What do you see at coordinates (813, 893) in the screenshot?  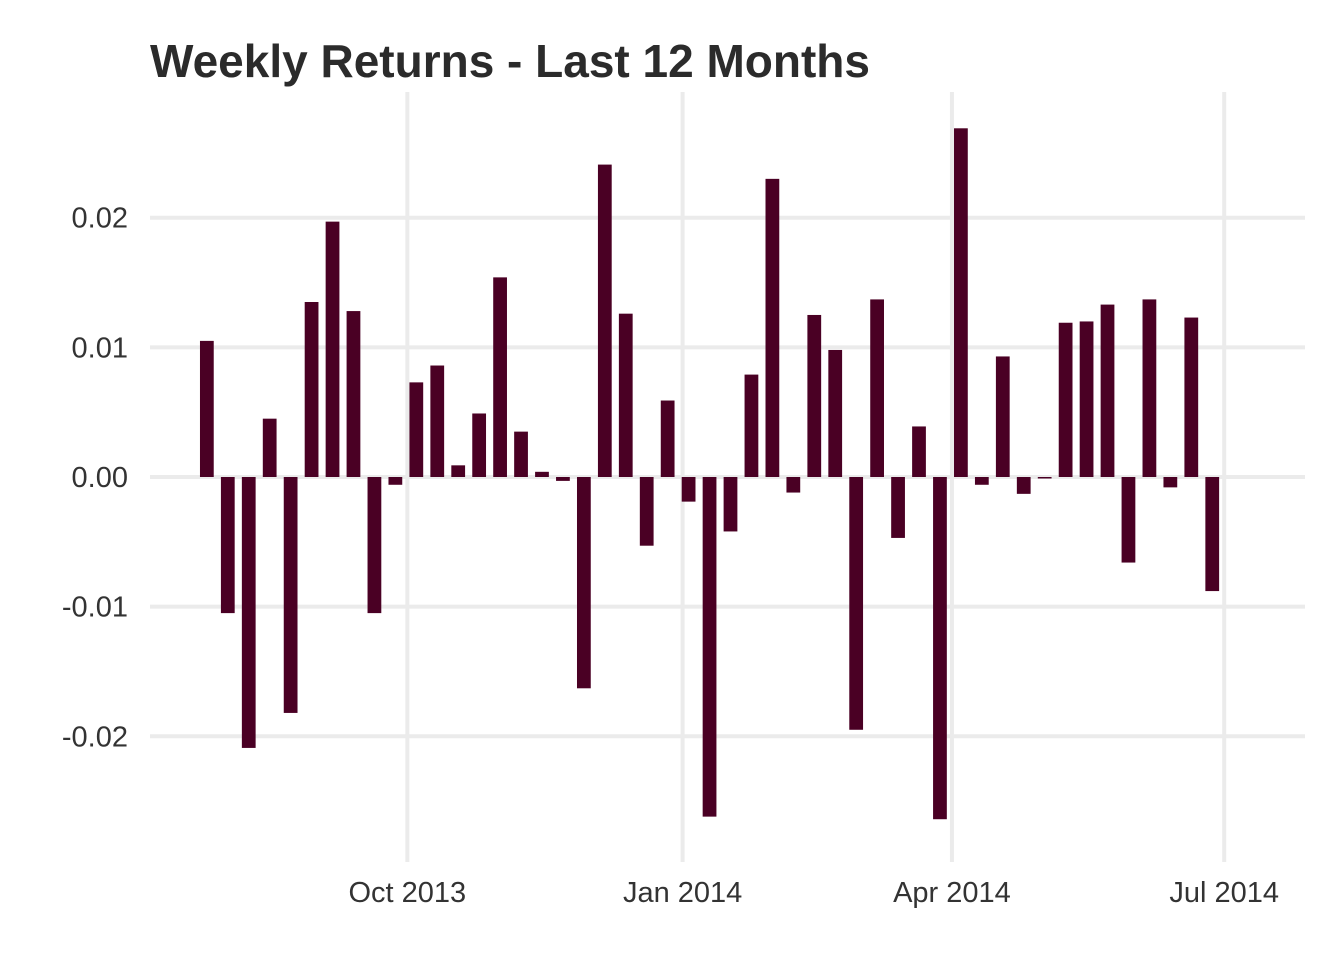 I see `x-axis-labels: Oct 2013 Jan 2014 Apr 2014 Jul 2014` at bounding box center [813, 893].